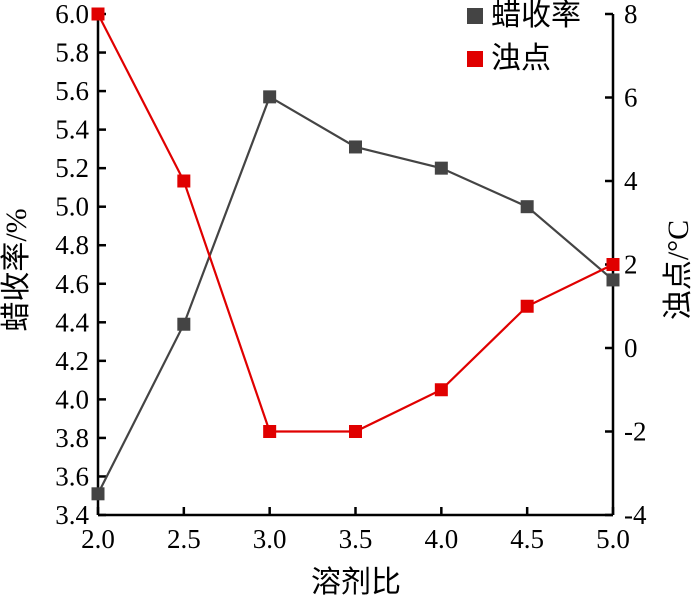  What do you see at coordinates (635, 432) in the screenshot?
I see `right-y-tick-label: -2` at bounding box center [635, 432].